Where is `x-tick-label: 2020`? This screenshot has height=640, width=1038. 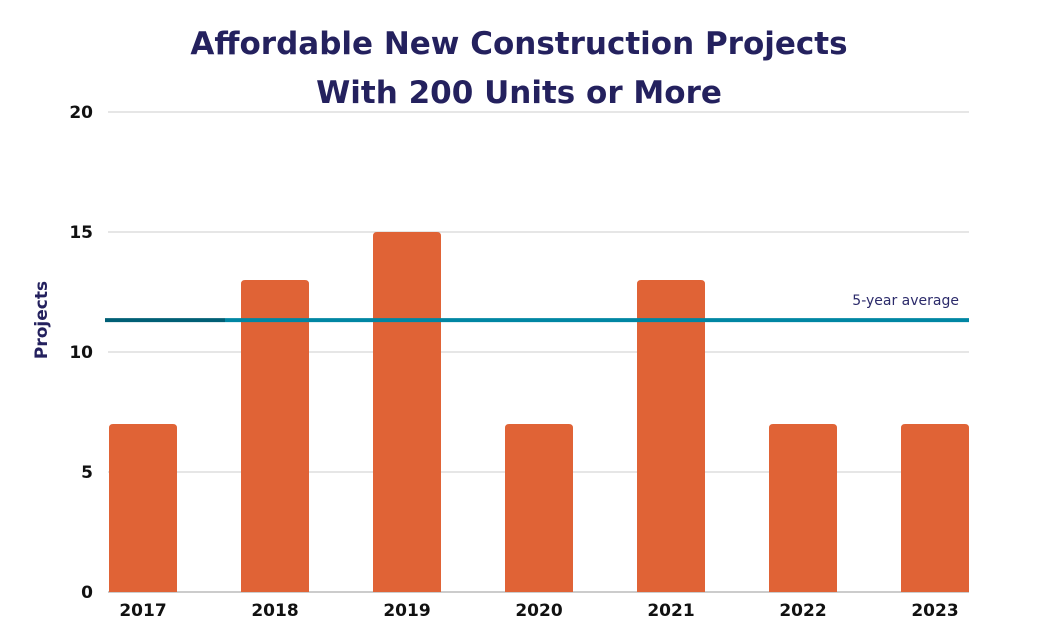
x-tick-label: 2020 is located at coordinates (538, 611).